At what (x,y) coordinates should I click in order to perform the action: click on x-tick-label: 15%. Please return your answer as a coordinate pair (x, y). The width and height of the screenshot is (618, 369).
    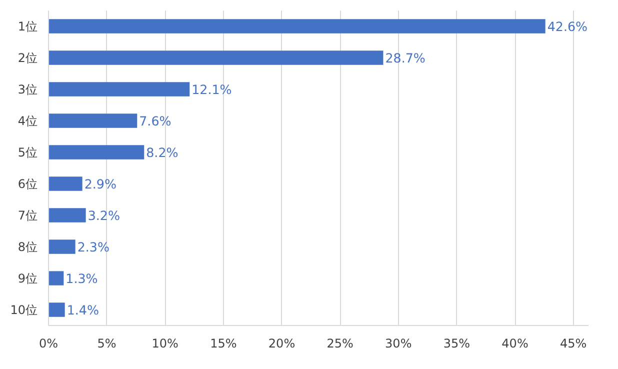
    Looking at the image, I should click on (223, 343).